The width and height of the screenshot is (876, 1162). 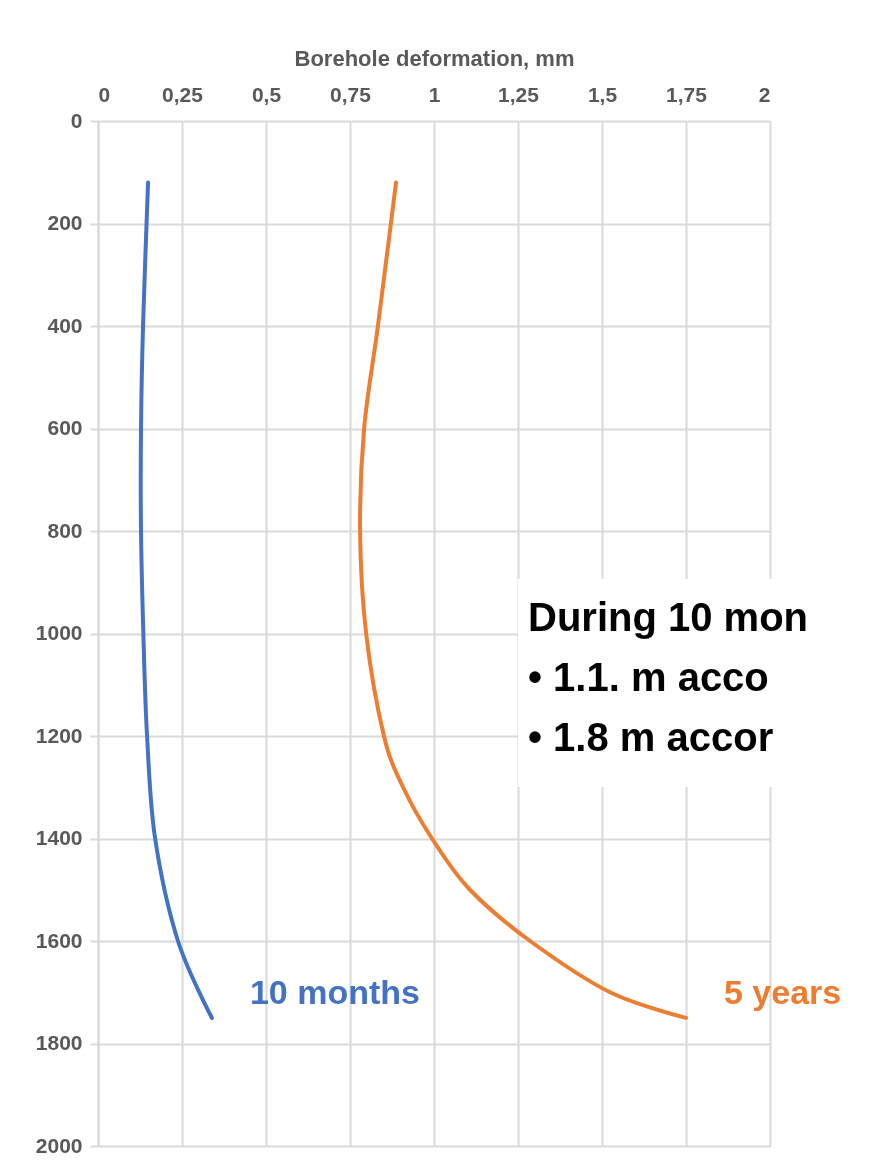 I want to click on x-tick-label: 0,75, so click(x=351, y=94).